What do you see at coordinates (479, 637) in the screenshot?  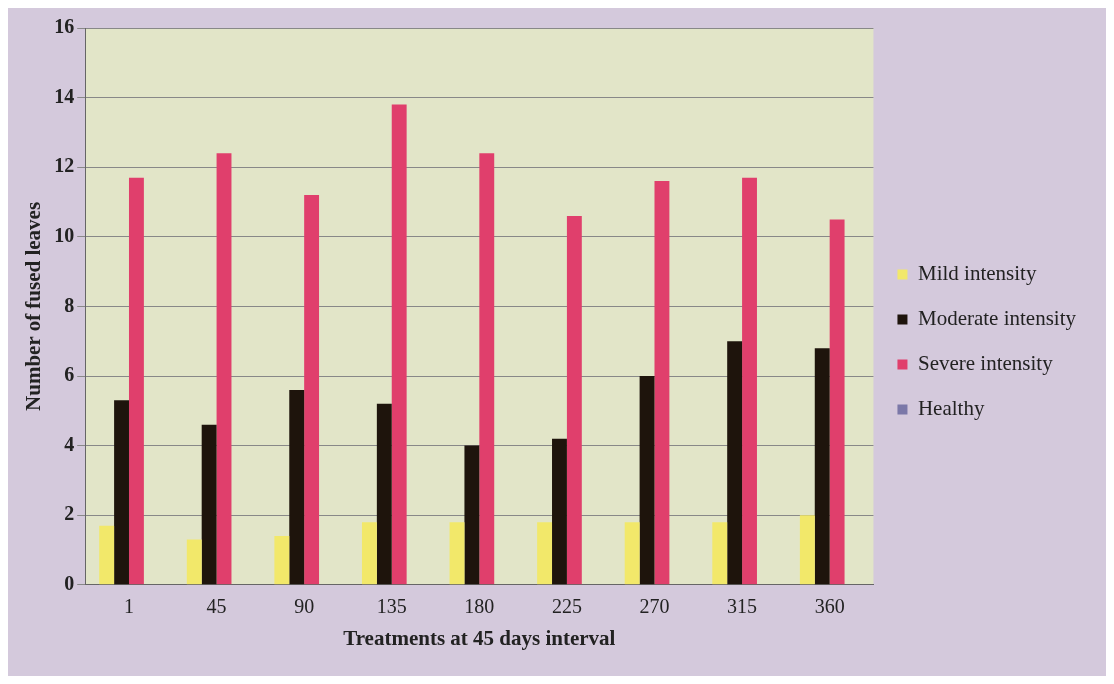 I see `x-axis-title: Treatments at 45 days interval` at bounding box center [479, 637].